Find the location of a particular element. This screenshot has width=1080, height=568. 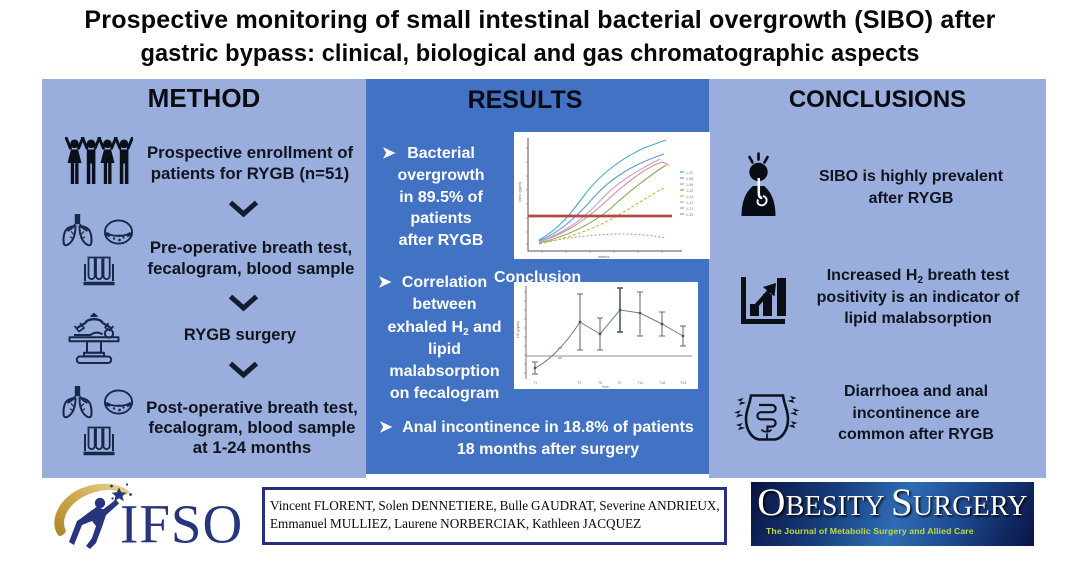

svg-text: T6 is located at coordinates (600, 383).